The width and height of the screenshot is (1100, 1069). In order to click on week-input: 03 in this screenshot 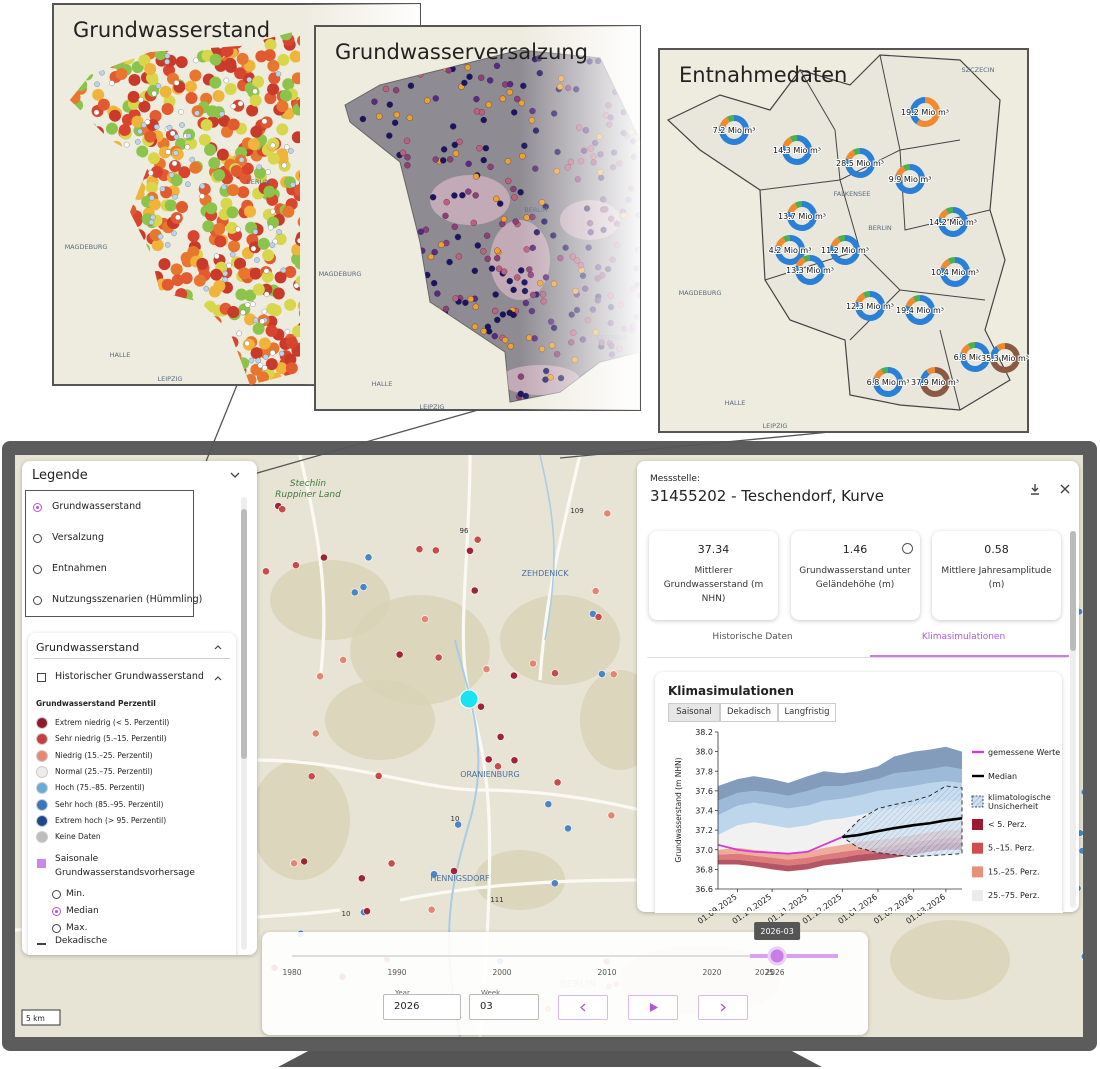, I will do `click(504, 1007)`.